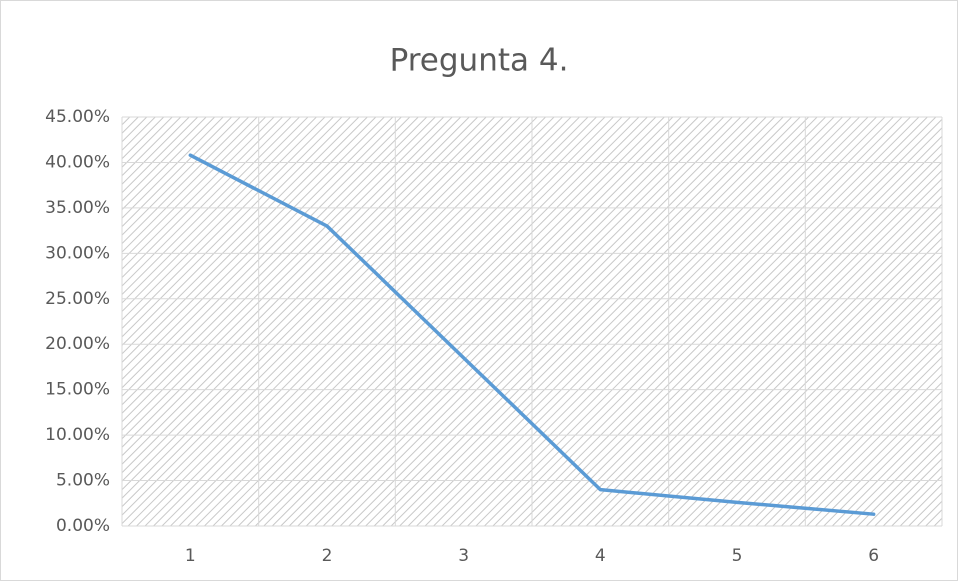  What do you see at coordinates (83, 481) in the screenshot?
I see `y-tick-label: 5.00%` at bounding box center [83, 481].